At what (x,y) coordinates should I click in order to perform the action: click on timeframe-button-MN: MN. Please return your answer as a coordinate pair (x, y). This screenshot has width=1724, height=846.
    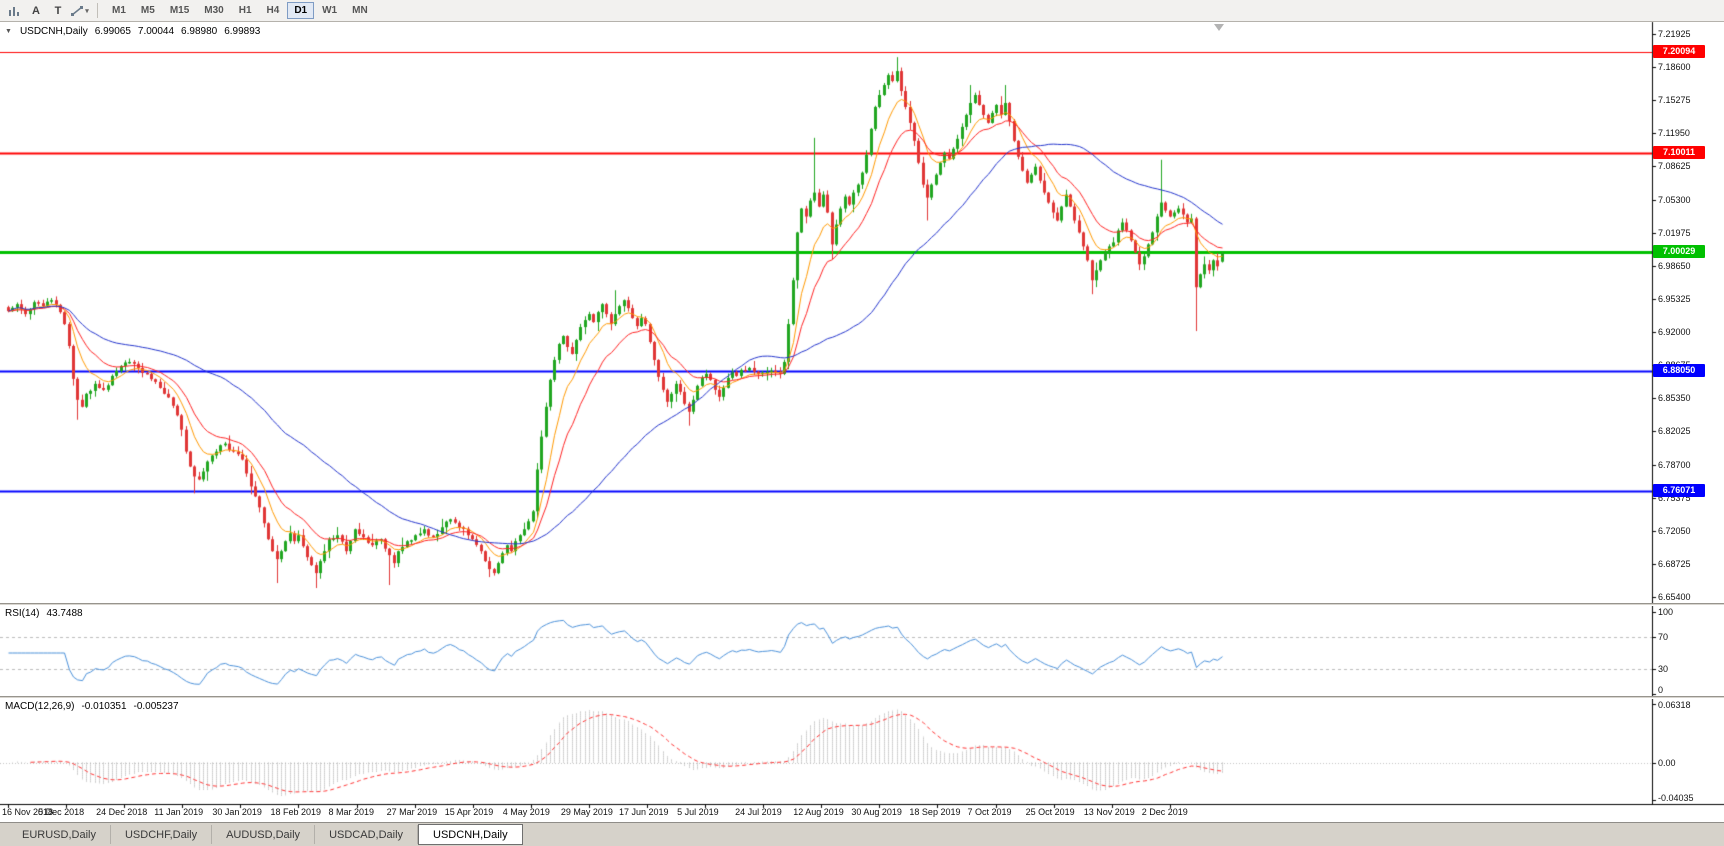
    Looking at the image, I should click on (360, 10).